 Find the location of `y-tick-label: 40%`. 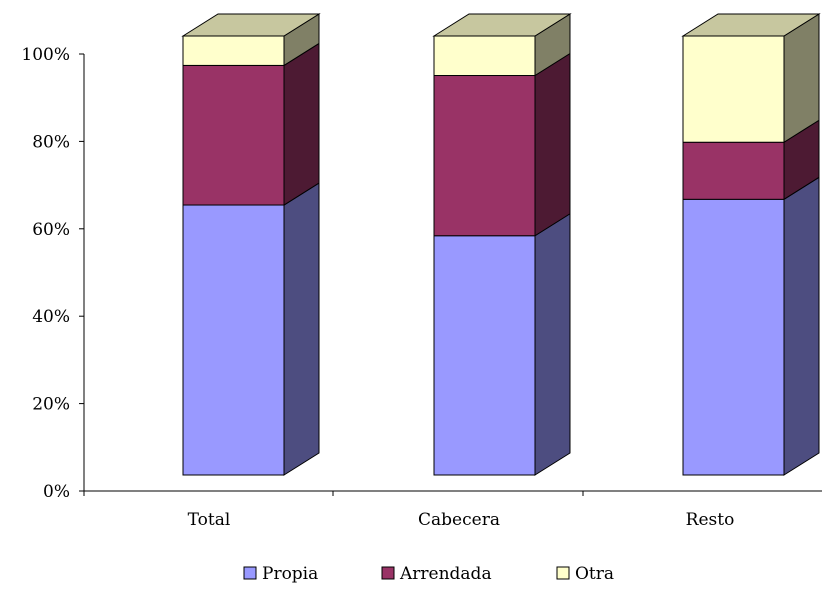

y-tick-label: 40% is located at coordinates (51, 317).